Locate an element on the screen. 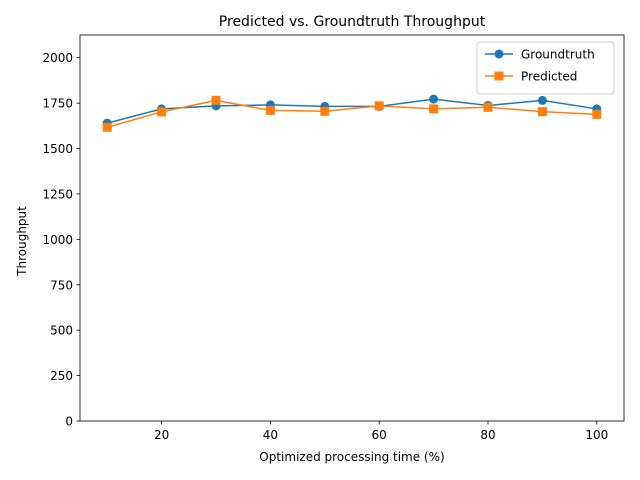  plot-area is located at coordinates (352, 113).